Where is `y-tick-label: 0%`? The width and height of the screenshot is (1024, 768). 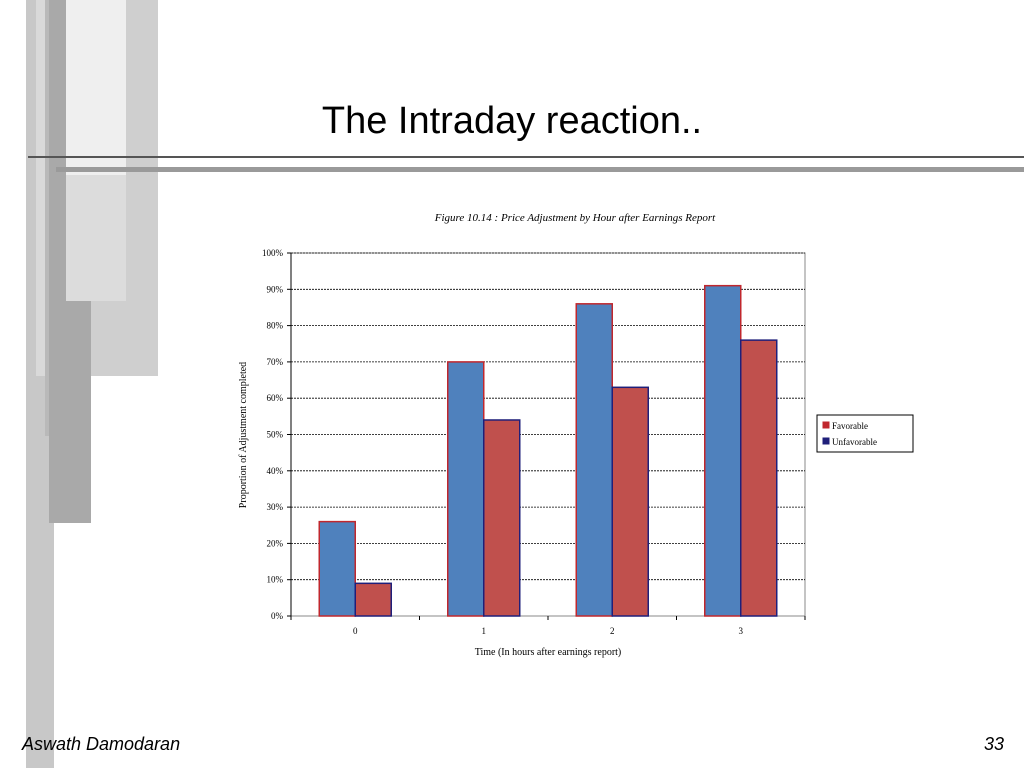
y-tick-label: 0% is located at coordinates (277, 616).